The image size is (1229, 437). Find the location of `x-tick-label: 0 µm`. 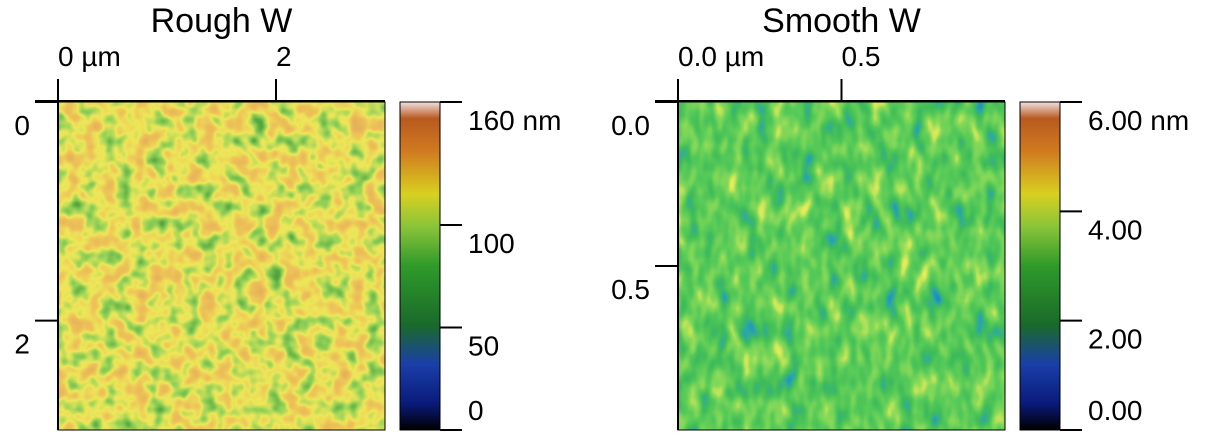

x-tick-label: 0 µm is located at coordinates (89, 56).